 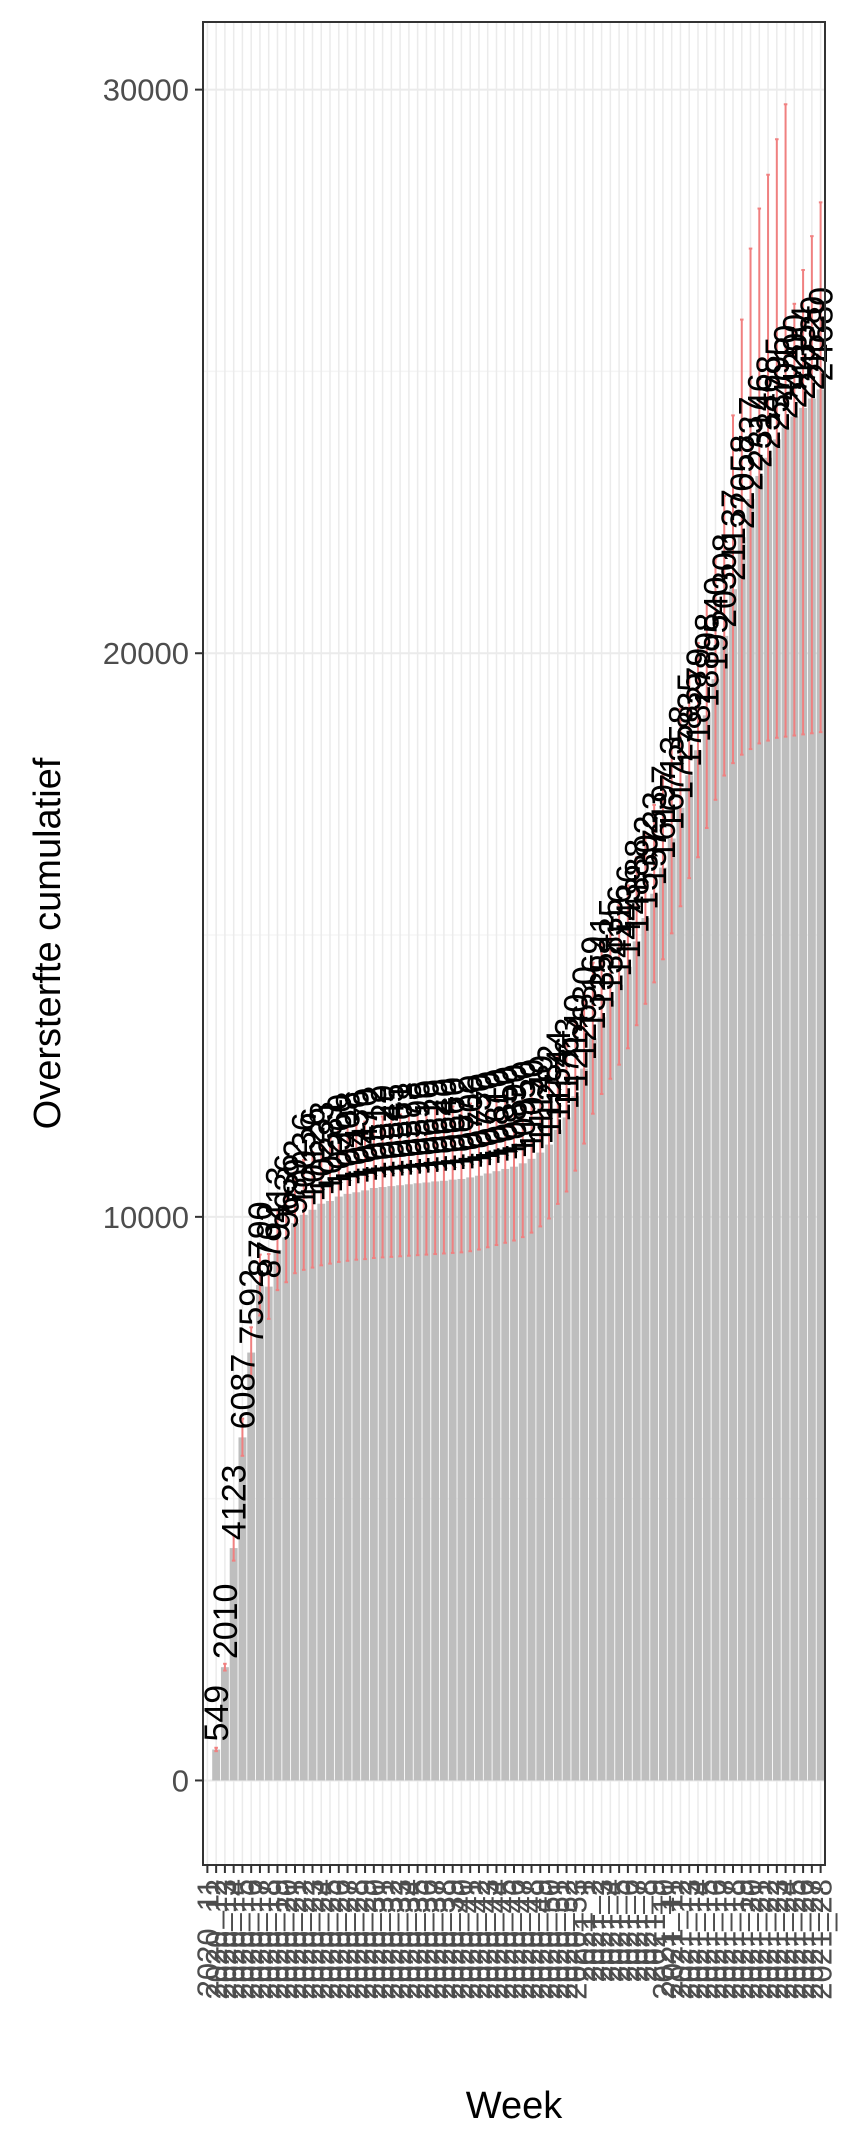 I want to click on x-tick-label: 2020_40, so click(x=461, y=1939).